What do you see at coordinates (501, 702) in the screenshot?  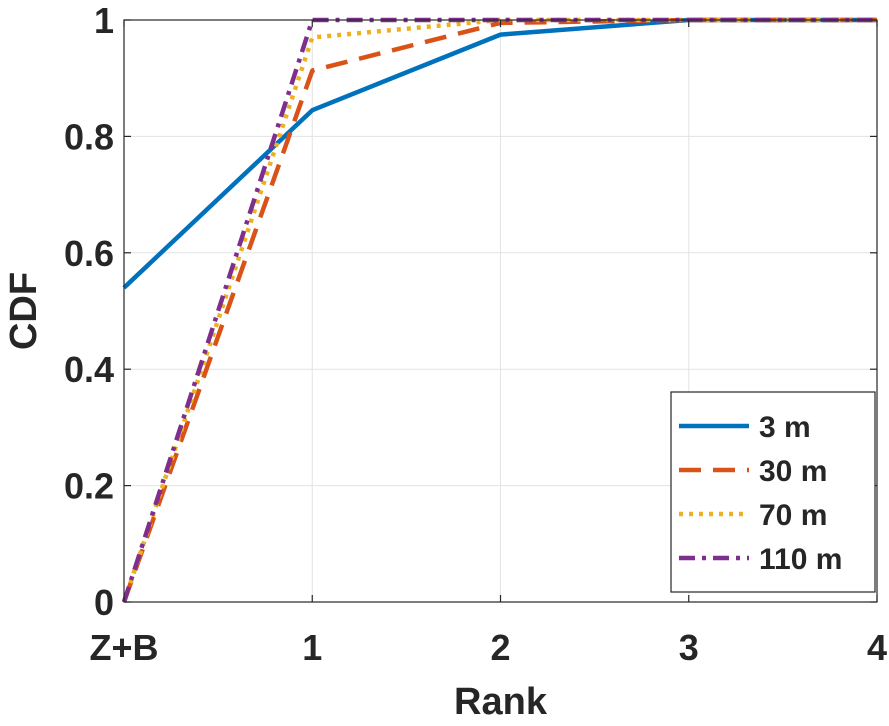 I see `x-axis-label: Rank` at bounding box center [501, 702].